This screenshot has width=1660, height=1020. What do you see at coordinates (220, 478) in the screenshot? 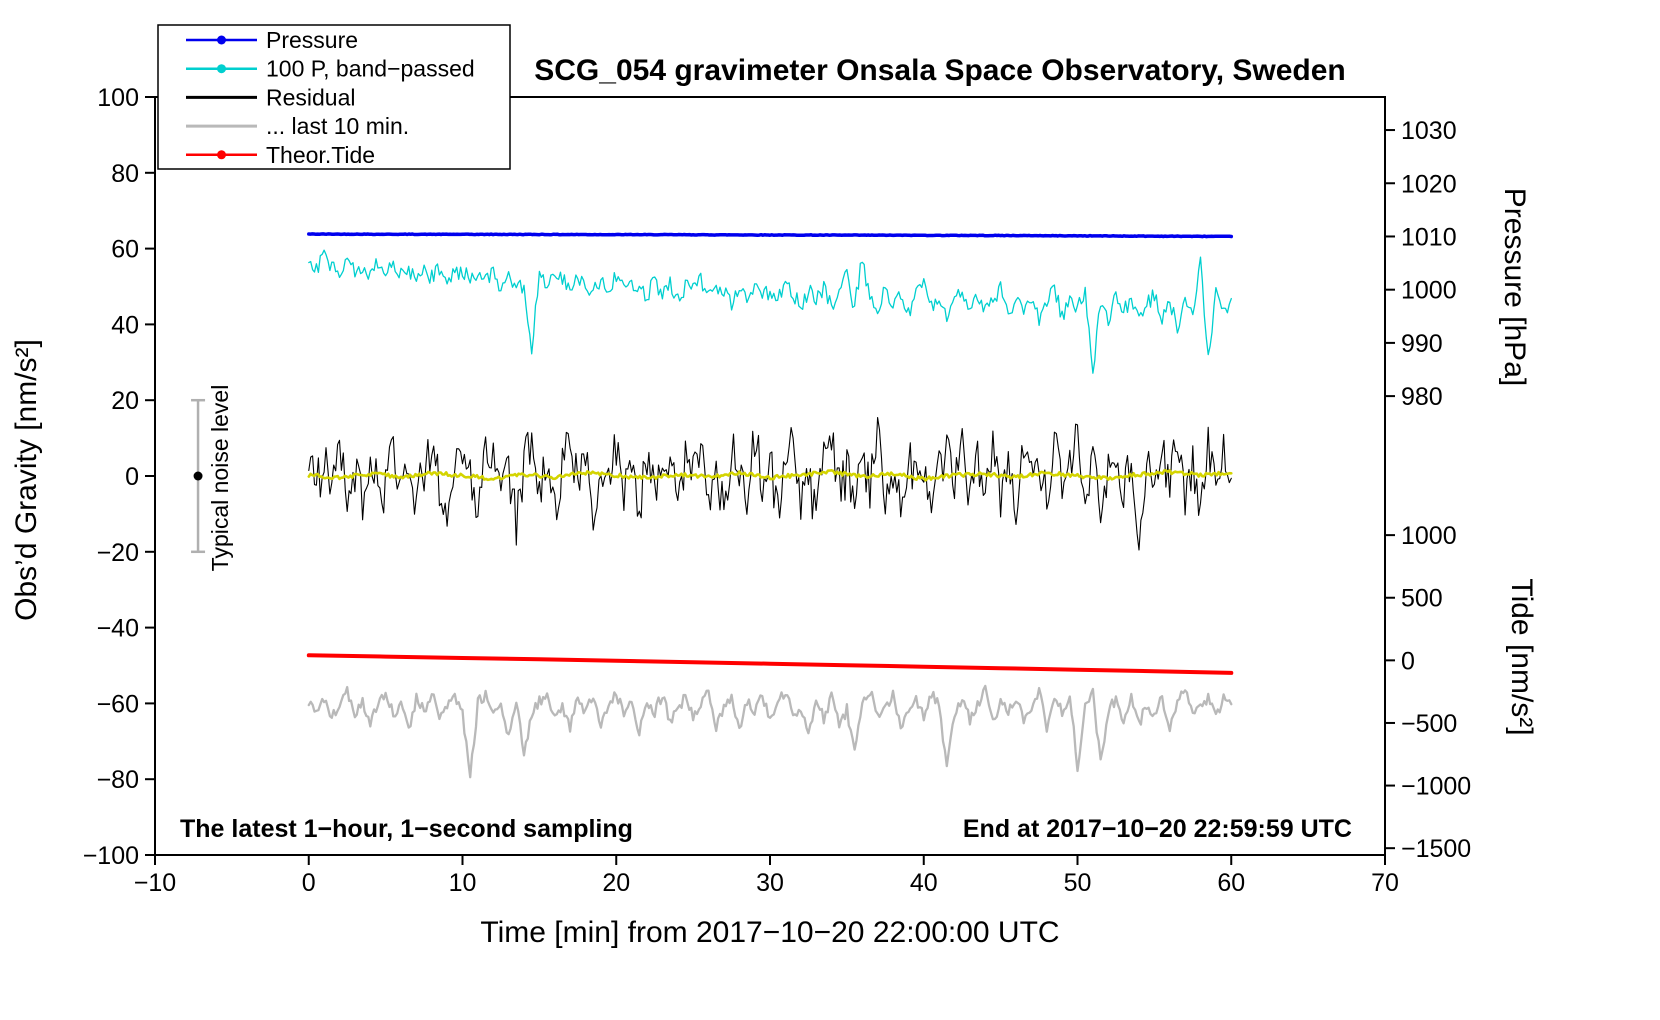
I see `noise-level-annotation: Typical noise level` at bounding box center [220, 478].